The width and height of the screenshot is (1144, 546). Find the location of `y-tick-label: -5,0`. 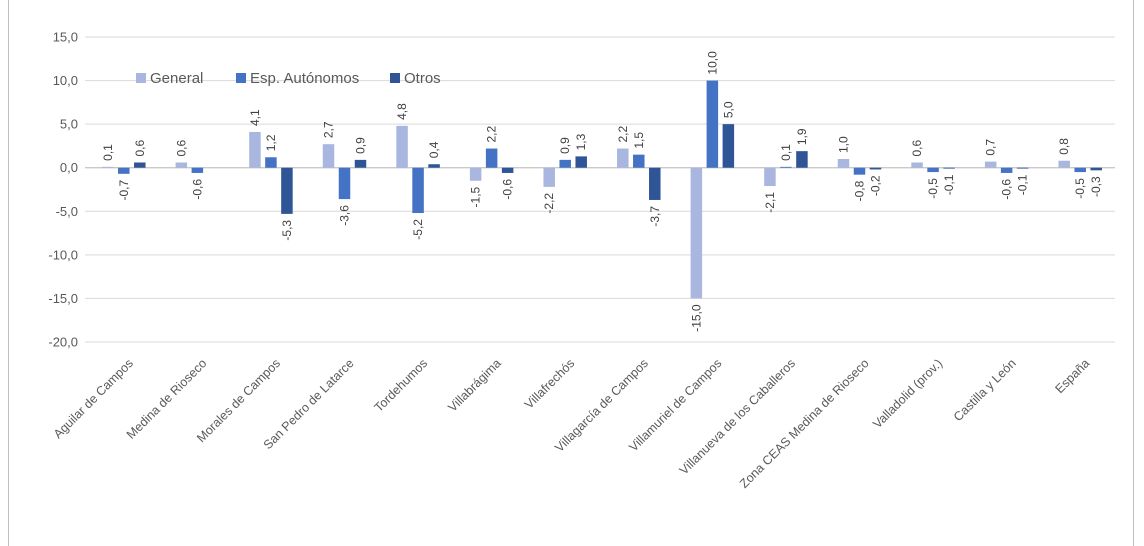

y-tick-label: -5,0 is located at coordinates (67, 211).